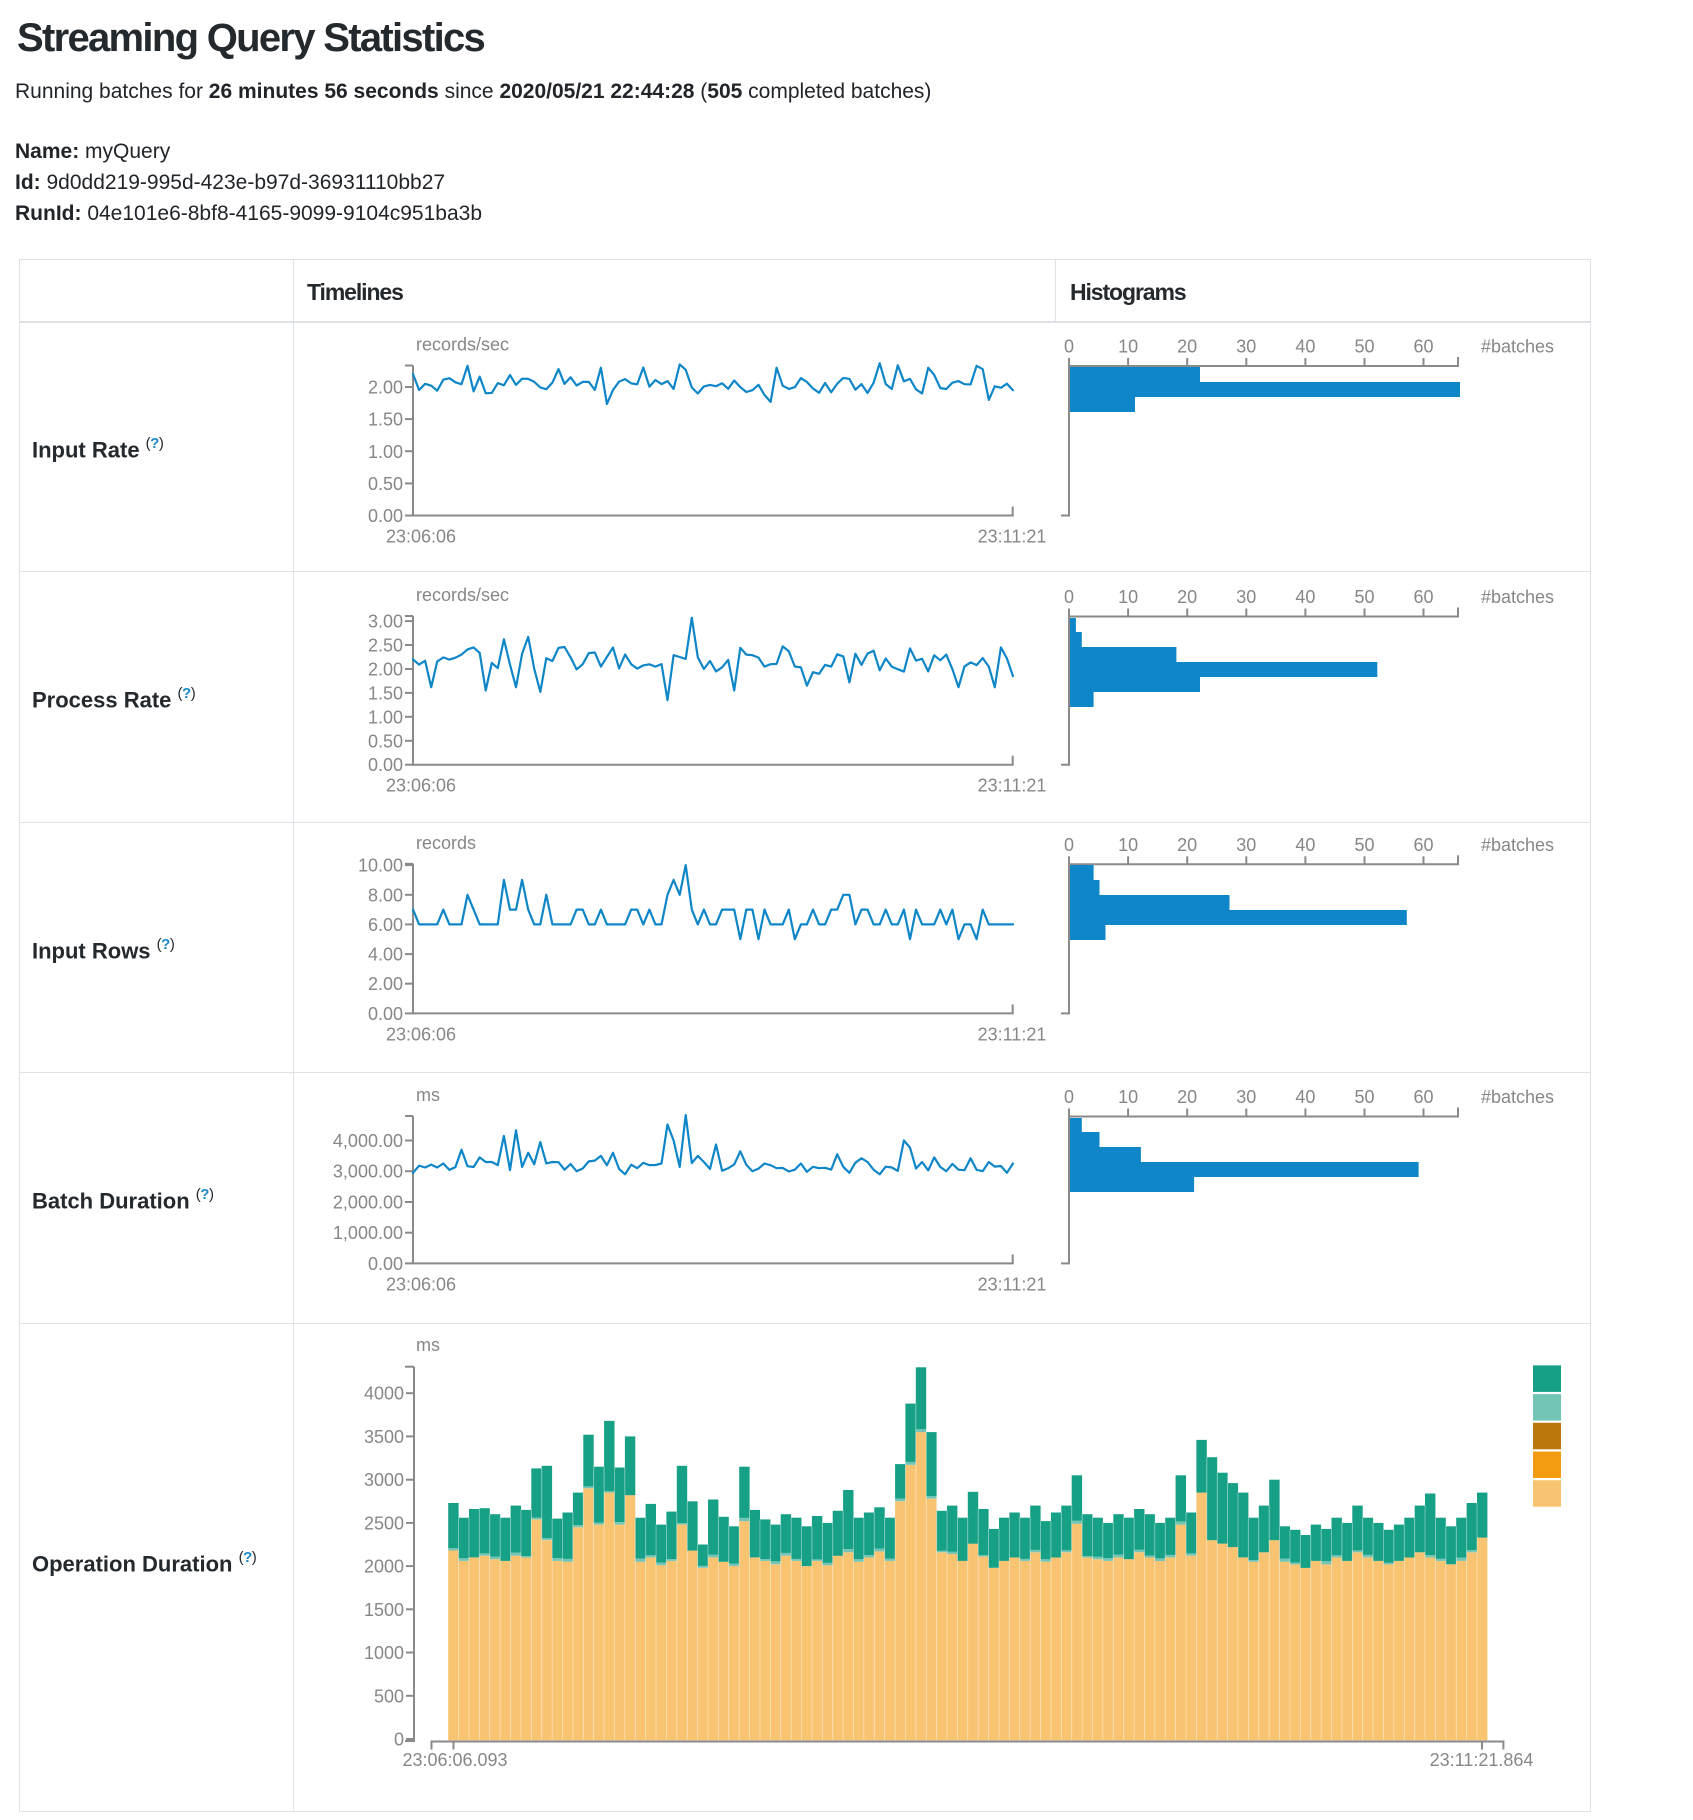 The image size is (1693, 1820). What do you see at coordinates (385, 925) in the screenshot?
I see `svg-text: 6.00` at bounding box center [385, 925].